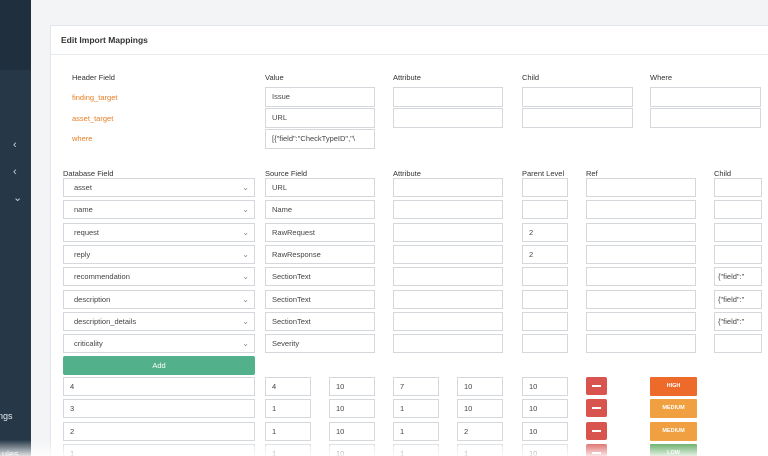 The width and height of the screenshot is (768, 456). I want to click on column-header-attribute: Attribute, so click(407, 173).